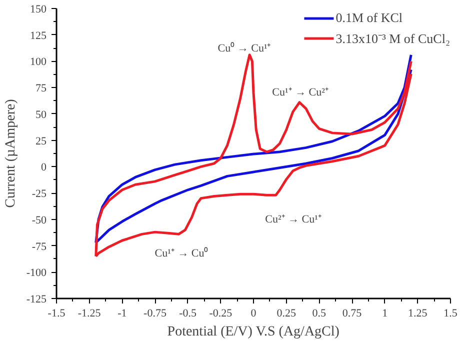  I want to click on annotation: Cu⁰ → Cu¹⁺, so click(245, 48).